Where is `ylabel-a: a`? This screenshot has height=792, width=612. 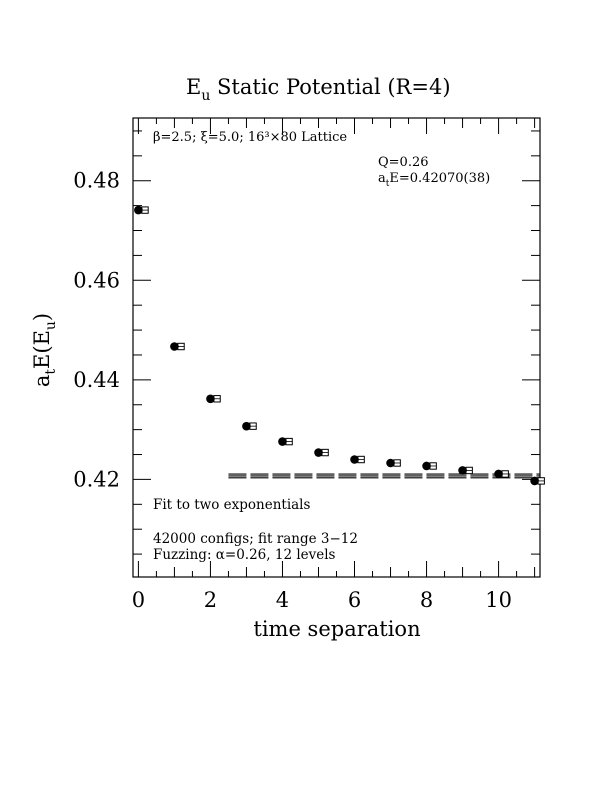
ylabel-a: a is located at coordinates (42, 381).